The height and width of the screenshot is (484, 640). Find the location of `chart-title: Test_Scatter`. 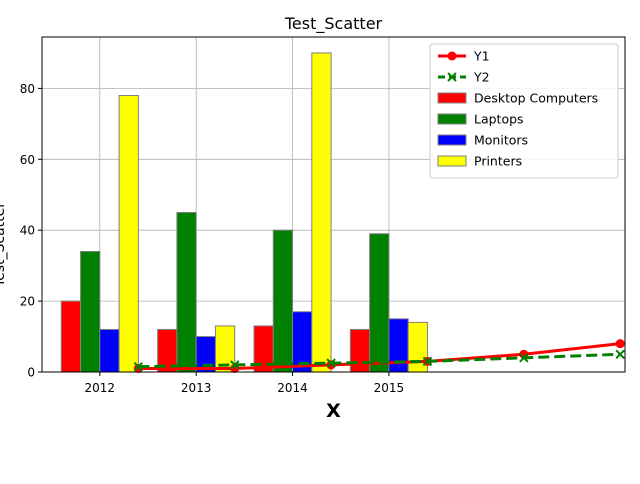

chart-title: Test_Scatter is located at coordinates (333, 24).